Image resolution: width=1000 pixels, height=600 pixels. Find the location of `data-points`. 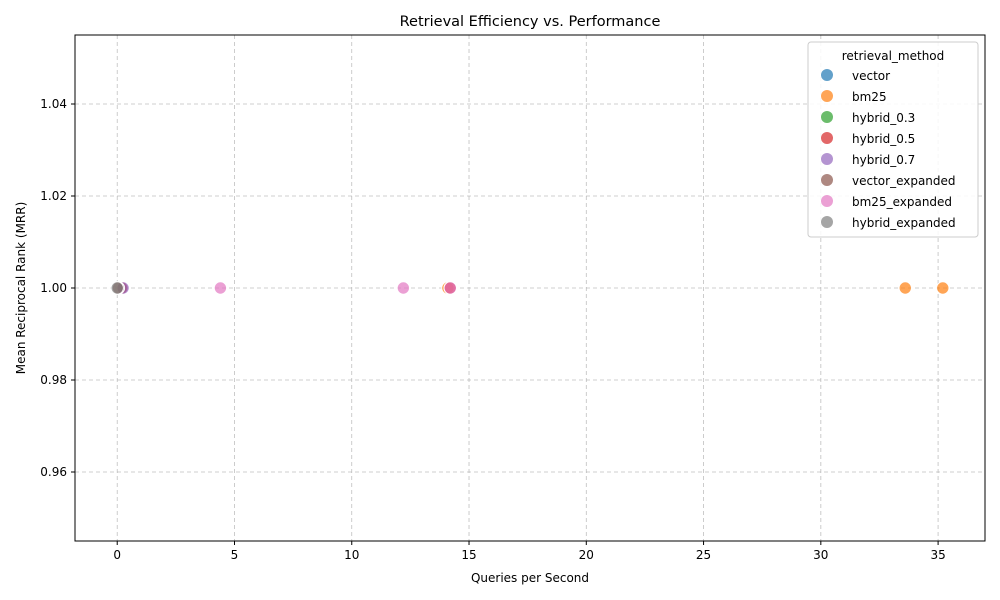

data-points is located at coordinates (530, 288).